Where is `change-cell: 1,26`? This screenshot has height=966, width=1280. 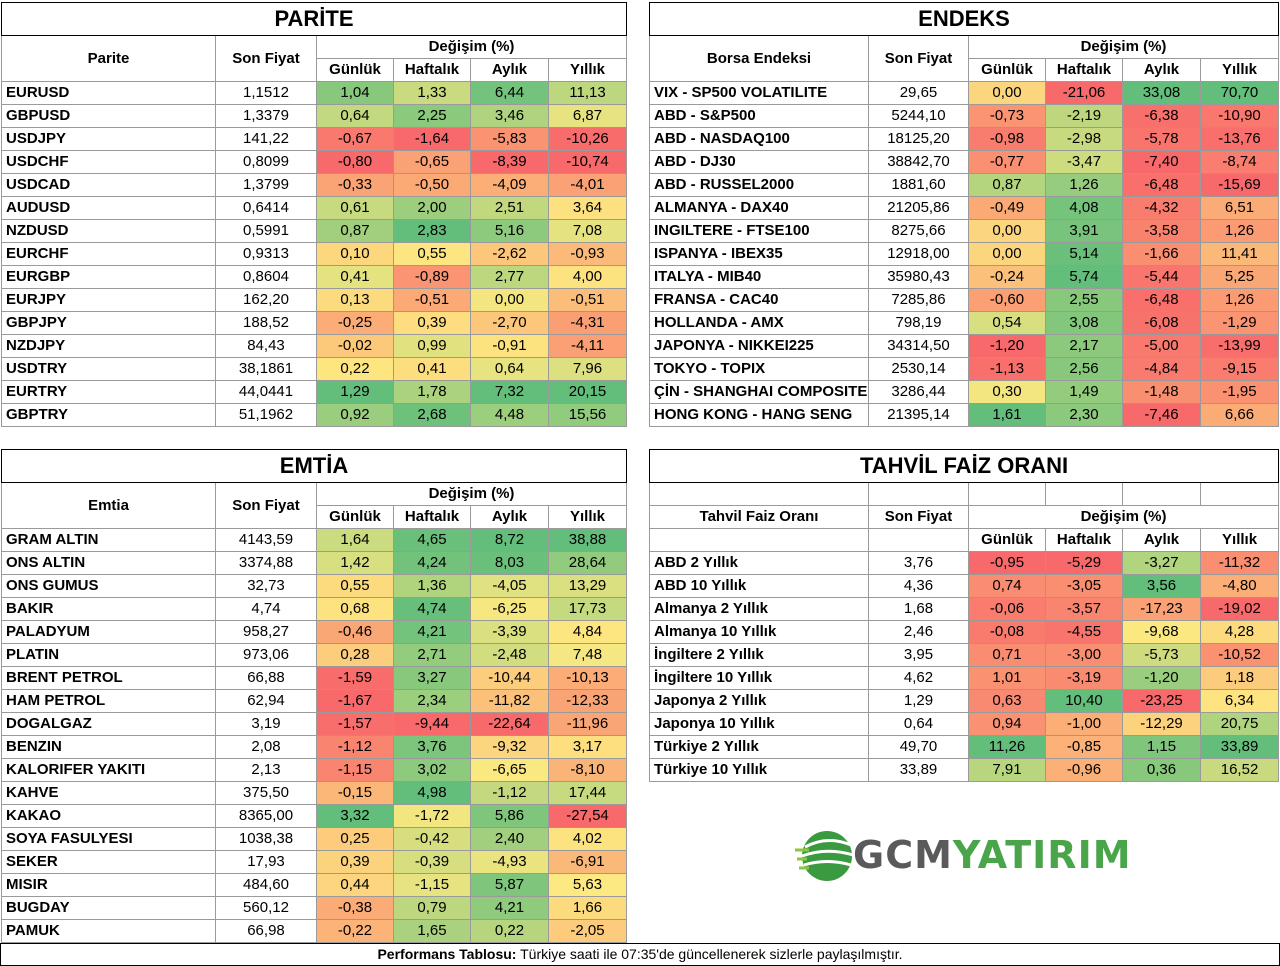
change-cell: 1,26 is located at coordinates (1239, 231).